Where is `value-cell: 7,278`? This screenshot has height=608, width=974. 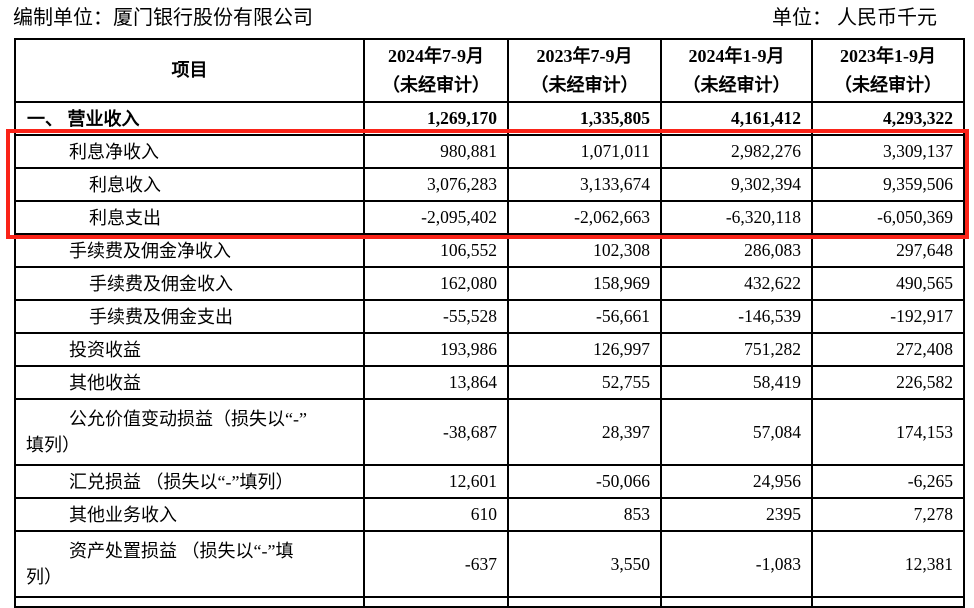
value-cell: 7,278 is located at coordinates (888, 514).